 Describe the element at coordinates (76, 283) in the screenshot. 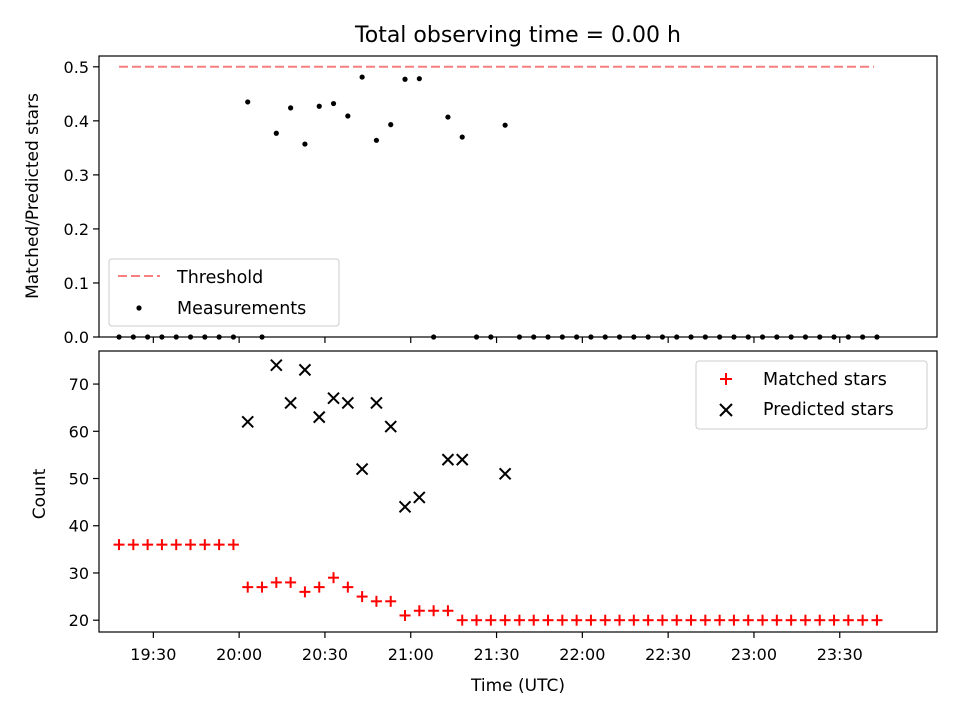

I see `y-tick-label: 0.1` at that location.